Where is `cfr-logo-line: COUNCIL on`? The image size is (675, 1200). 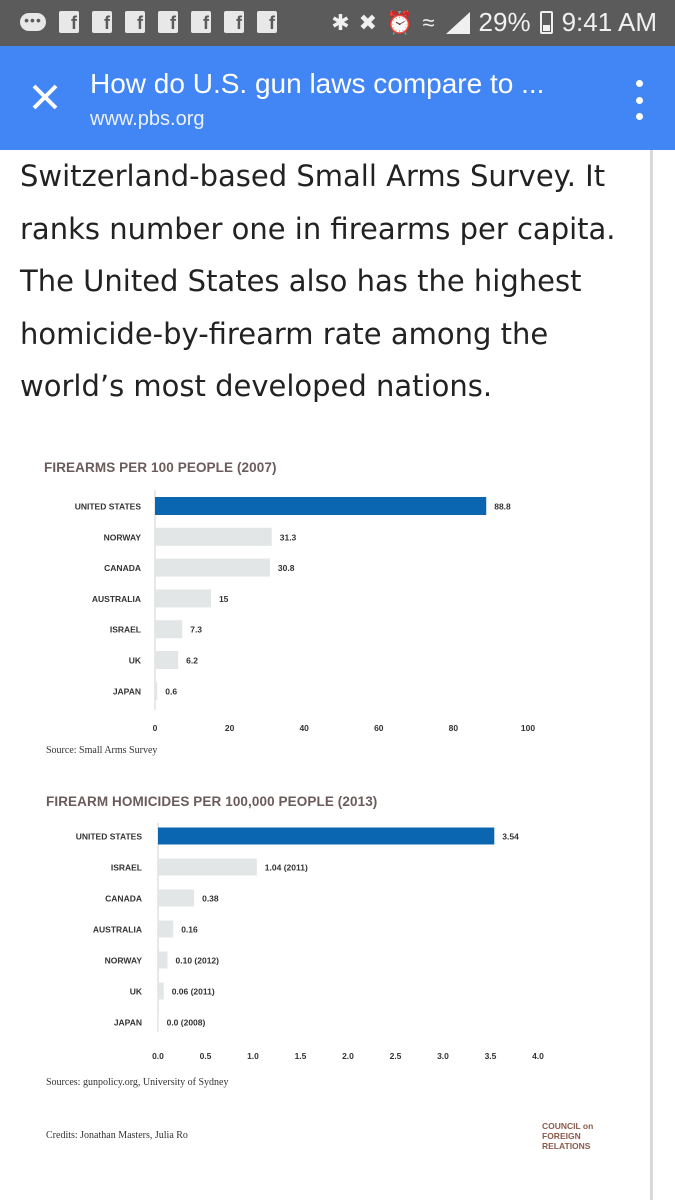
cfr-logo-line: COUNCIL on is located at coordinates (568, 1126).